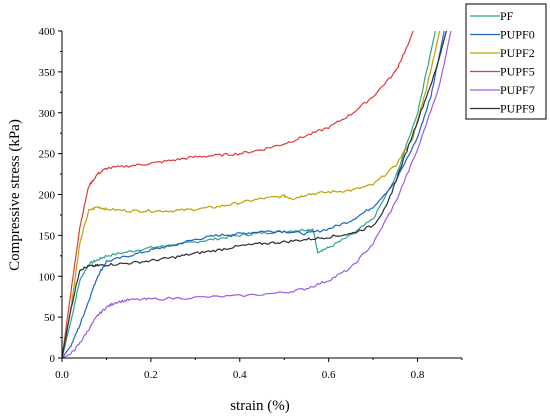  Describe the element at coordinates (517, 109) in the screenshot. I see `legend-label-pupf9: PUPF9` at that location.